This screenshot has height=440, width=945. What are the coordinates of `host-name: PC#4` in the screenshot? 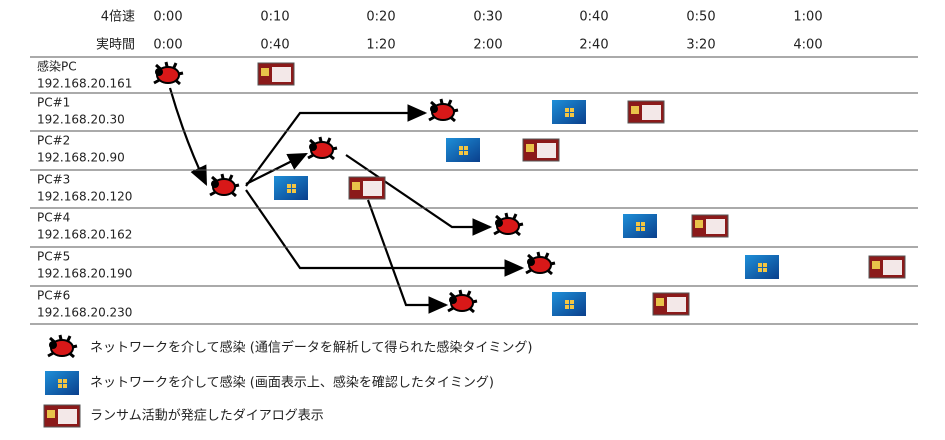 It's located at (53, 218).